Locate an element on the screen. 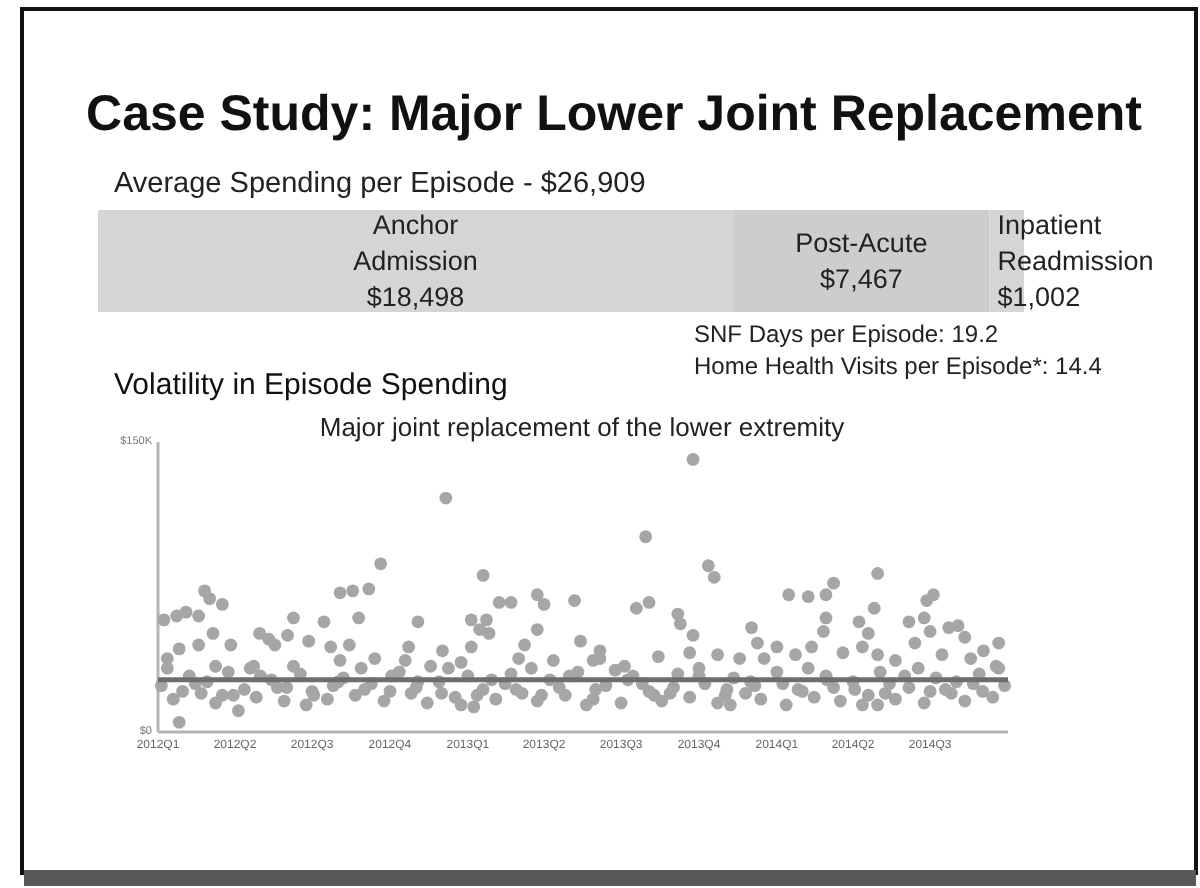 This screenshot has width=1200, height=888. data-label: $7,467 is located at coordinates (861, 279).